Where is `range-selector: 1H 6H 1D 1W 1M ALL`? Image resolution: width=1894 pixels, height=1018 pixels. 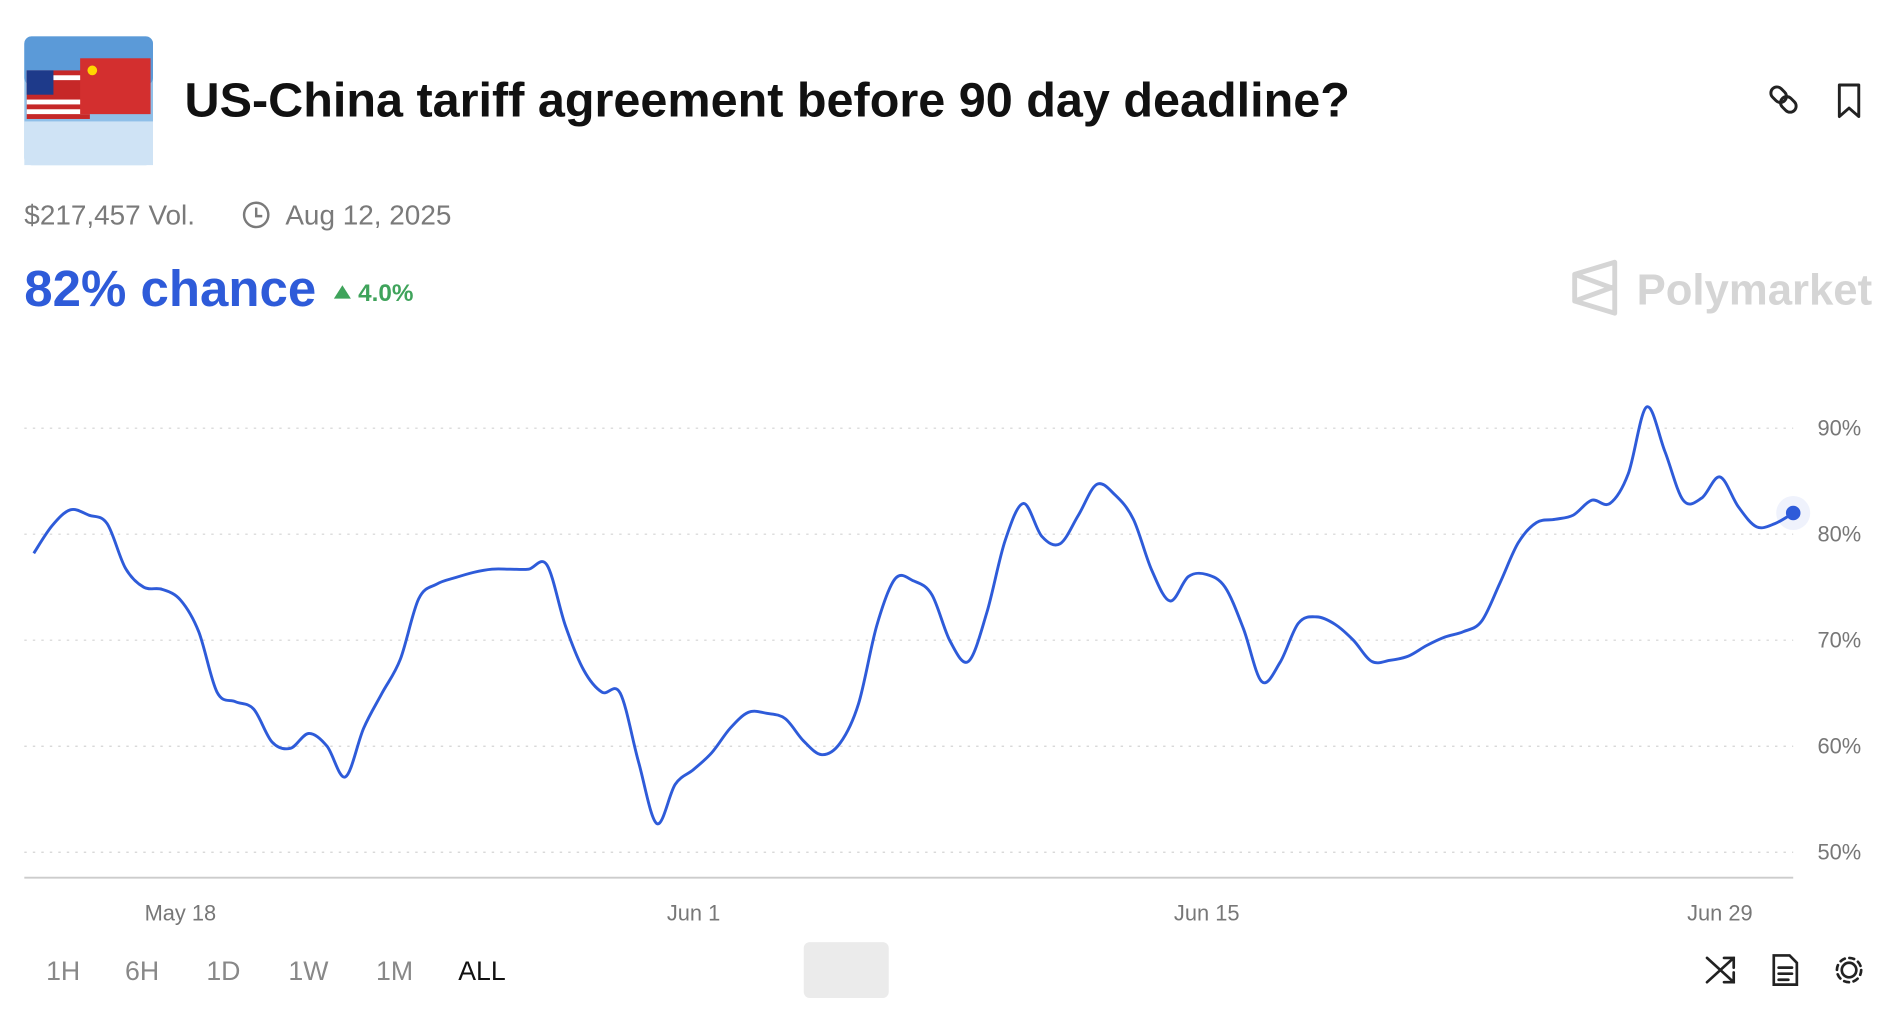 range-selector: 1H 6H 1D 1W 1M ALL is located at coordinates (467, 970).